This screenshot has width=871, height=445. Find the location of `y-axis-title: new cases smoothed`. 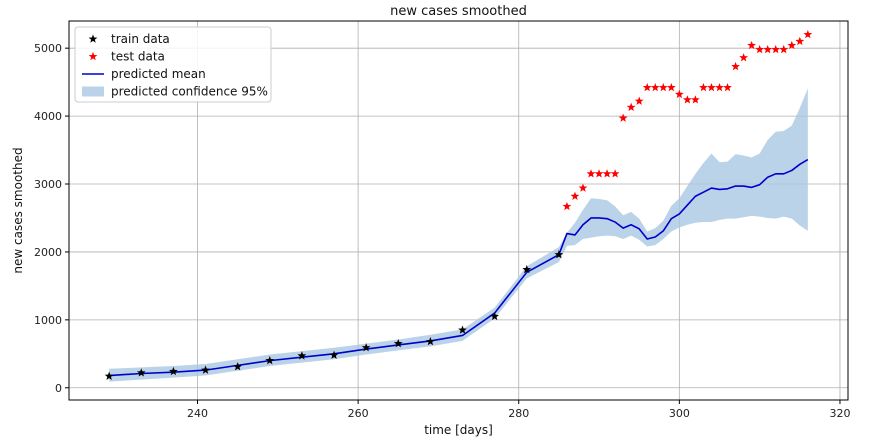

y-axis-title: new cases smoothed is located at coordinates (18, 210).